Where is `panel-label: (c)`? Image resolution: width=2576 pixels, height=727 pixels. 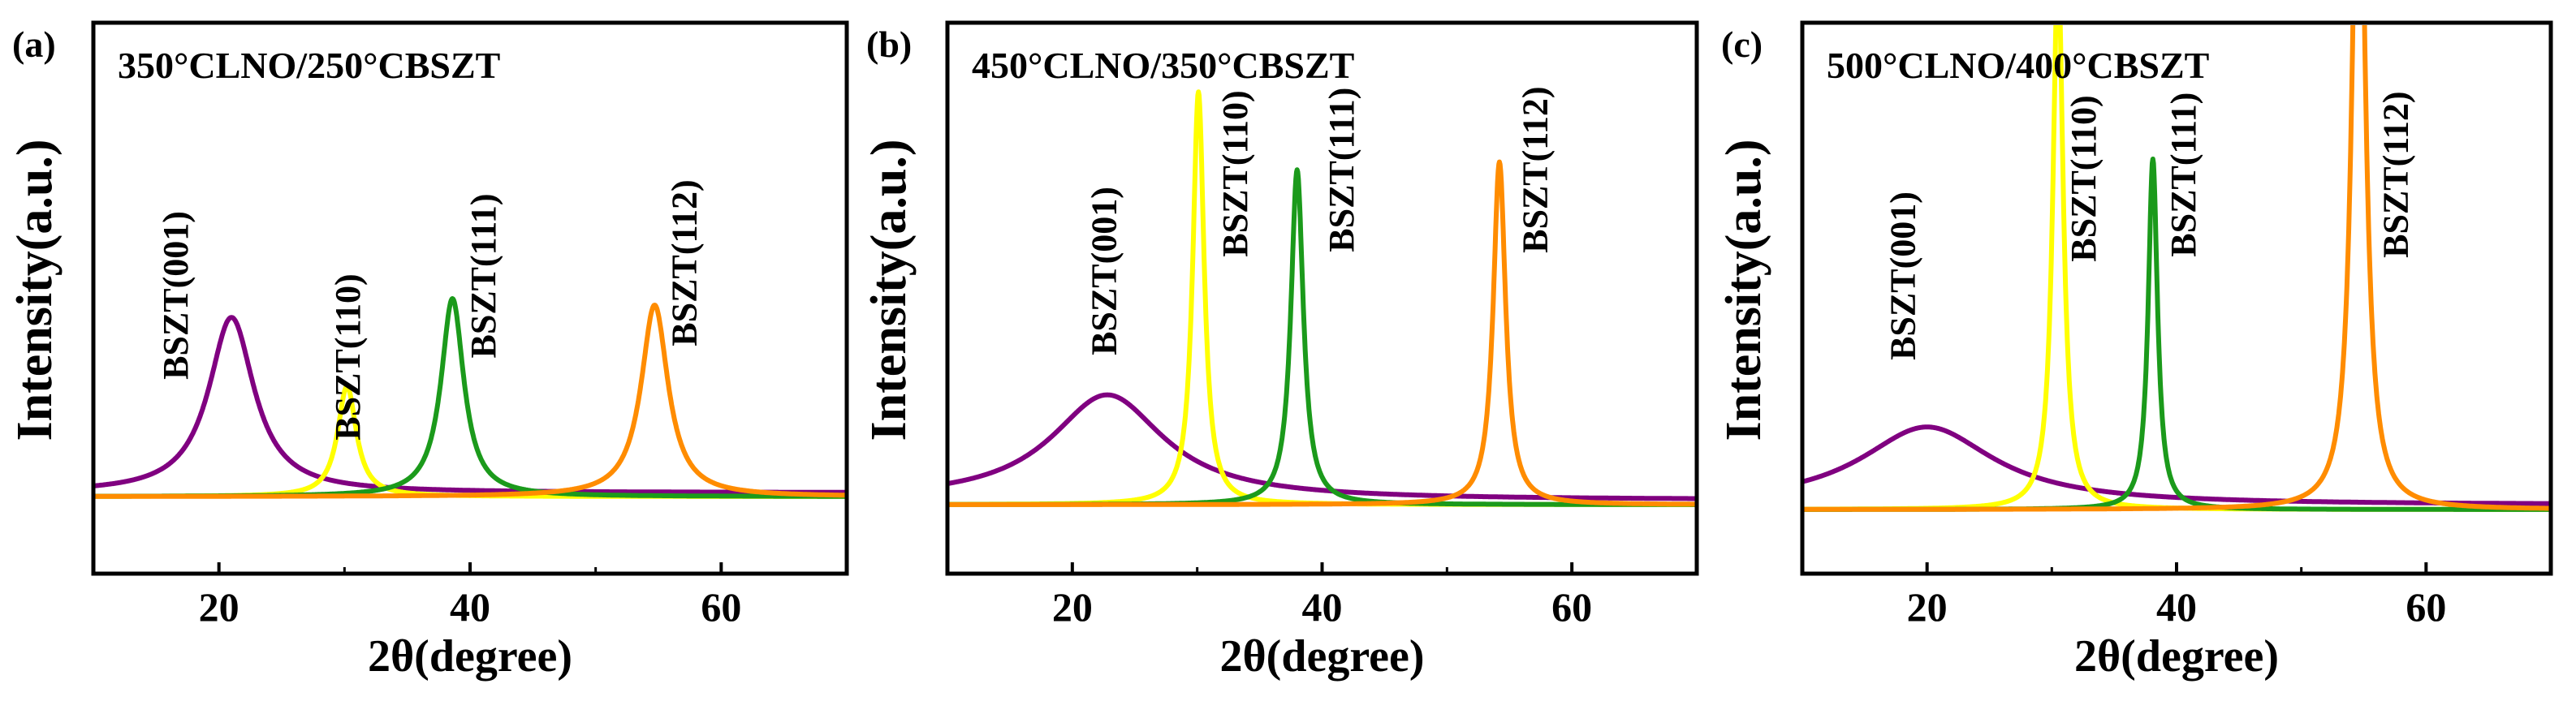
panel-label: (c) is located at coordinates (1742, 45).